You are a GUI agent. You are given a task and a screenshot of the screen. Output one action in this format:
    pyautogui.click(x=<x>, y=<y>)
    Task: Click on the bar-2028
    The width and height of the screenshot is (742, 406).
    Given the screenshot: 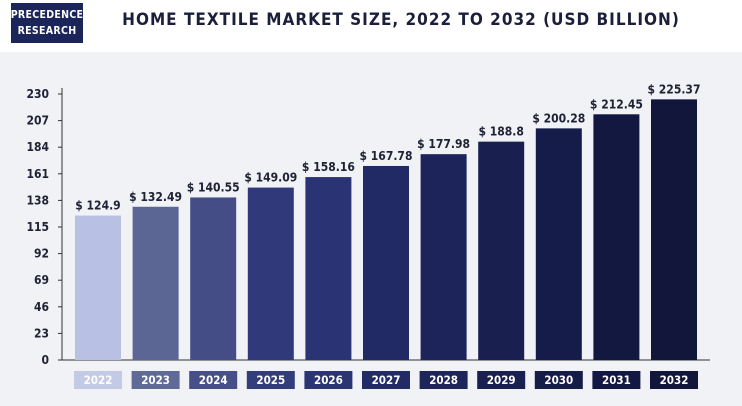 What is the action you would take?
    pyautogui.click(x=443, y=257)
    